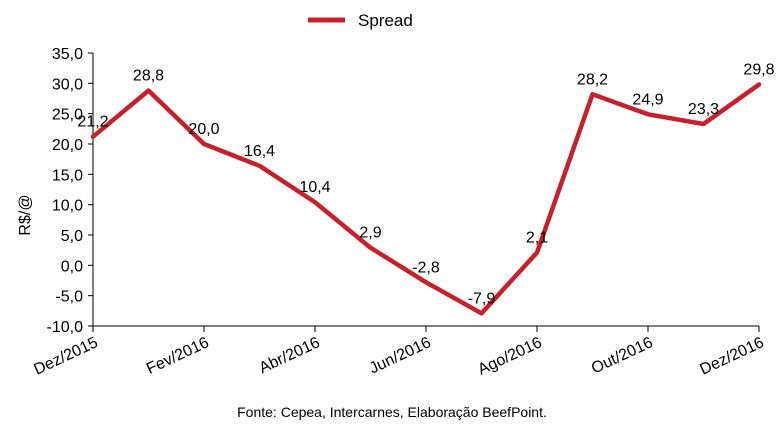 This screenshot has width=784, height=425. Describe the element at coordinates (703, 109) in the screenshot. I see `data-label: 23,3` at that location.